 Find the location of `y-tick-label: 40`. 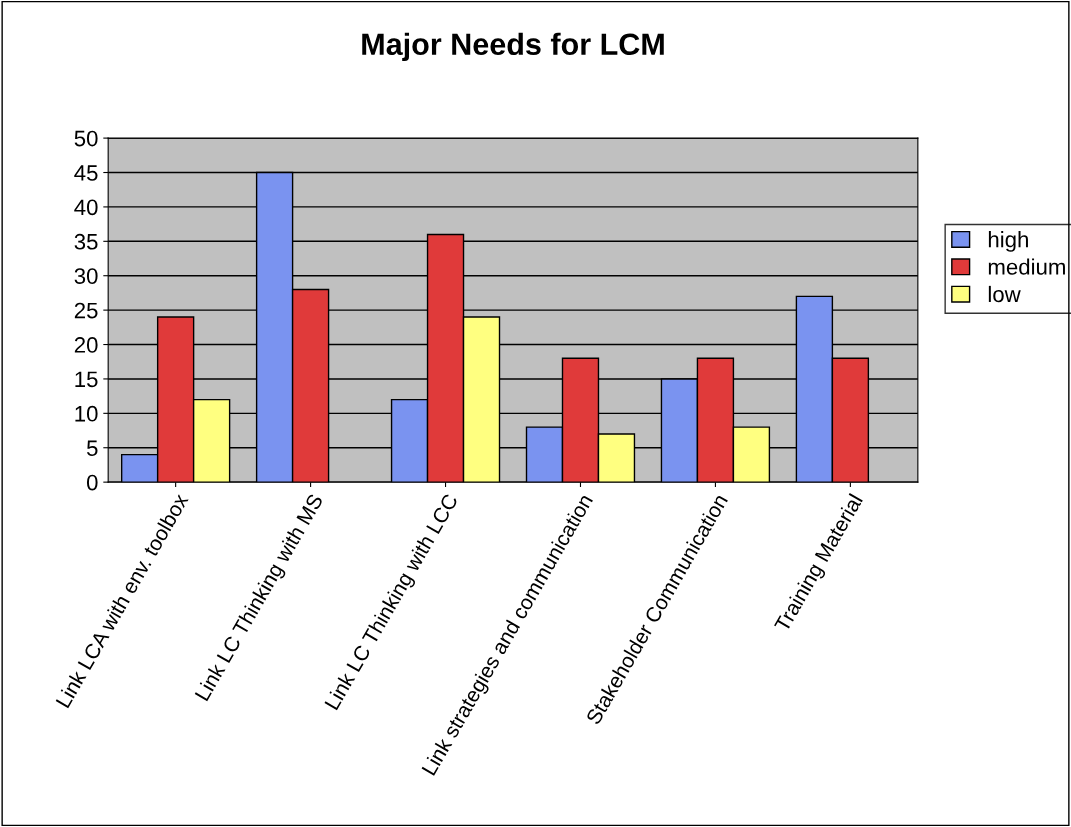

y-tick-label: 40 is located at coordinates (86, 207).